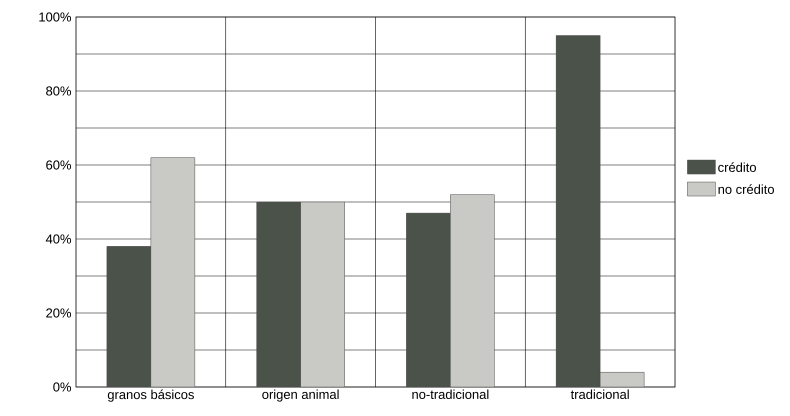  I want to click on x-tick-label: granos básicos, so click(151, 396).